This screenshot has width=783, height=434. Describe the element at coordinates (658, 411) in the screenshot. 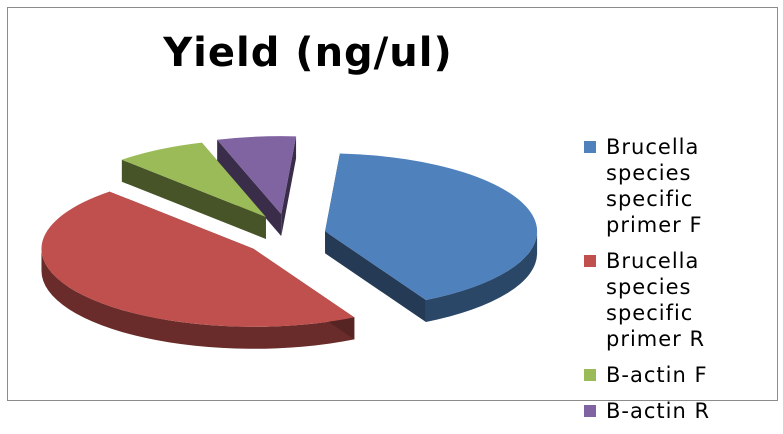

I see `legend-label: B-actin R` at that location.